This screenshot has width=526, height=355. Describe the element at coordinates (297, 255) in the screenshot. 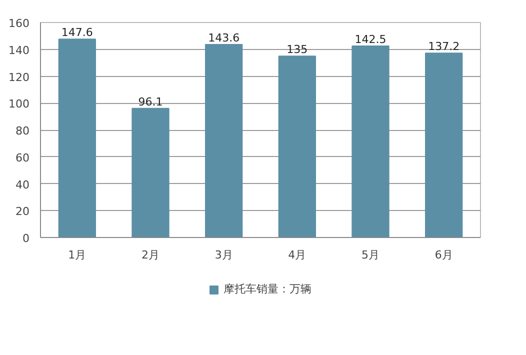

I see `x-tick-label: 4月` at that location.